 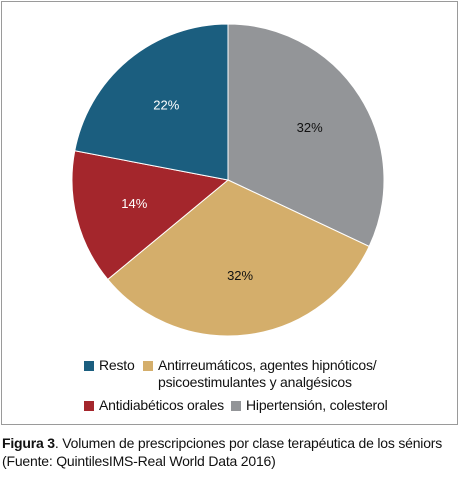 What do you see at coordinates (134, 203) in the screenshot?
I see `pie-slice-label-2: 14%` at bounding box center [134, 203].